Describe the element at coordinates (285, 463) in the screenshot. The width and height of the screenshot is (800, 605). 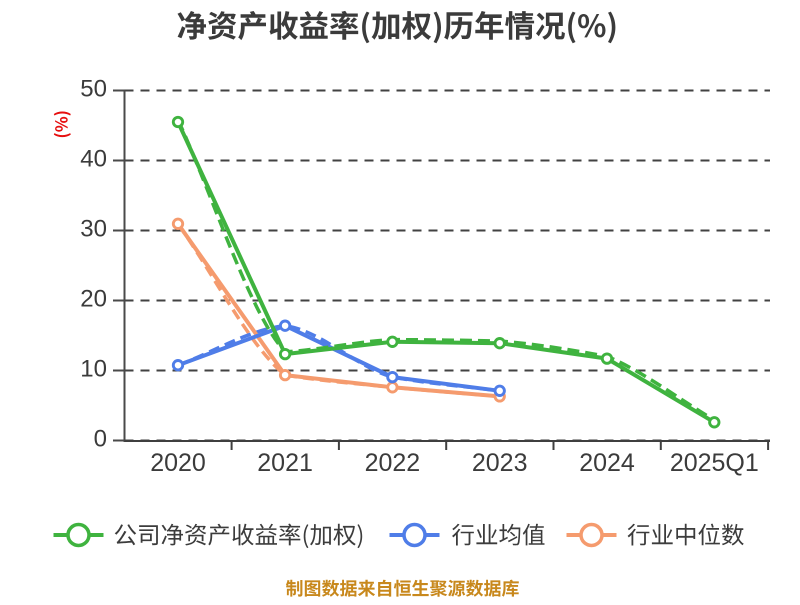
I see `svg-text: 2021` at that location.